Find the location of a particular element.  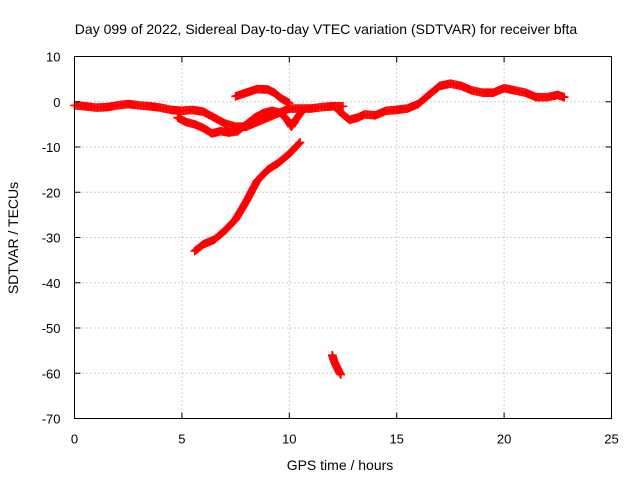

hump-point is located at coordinates (289, 103).